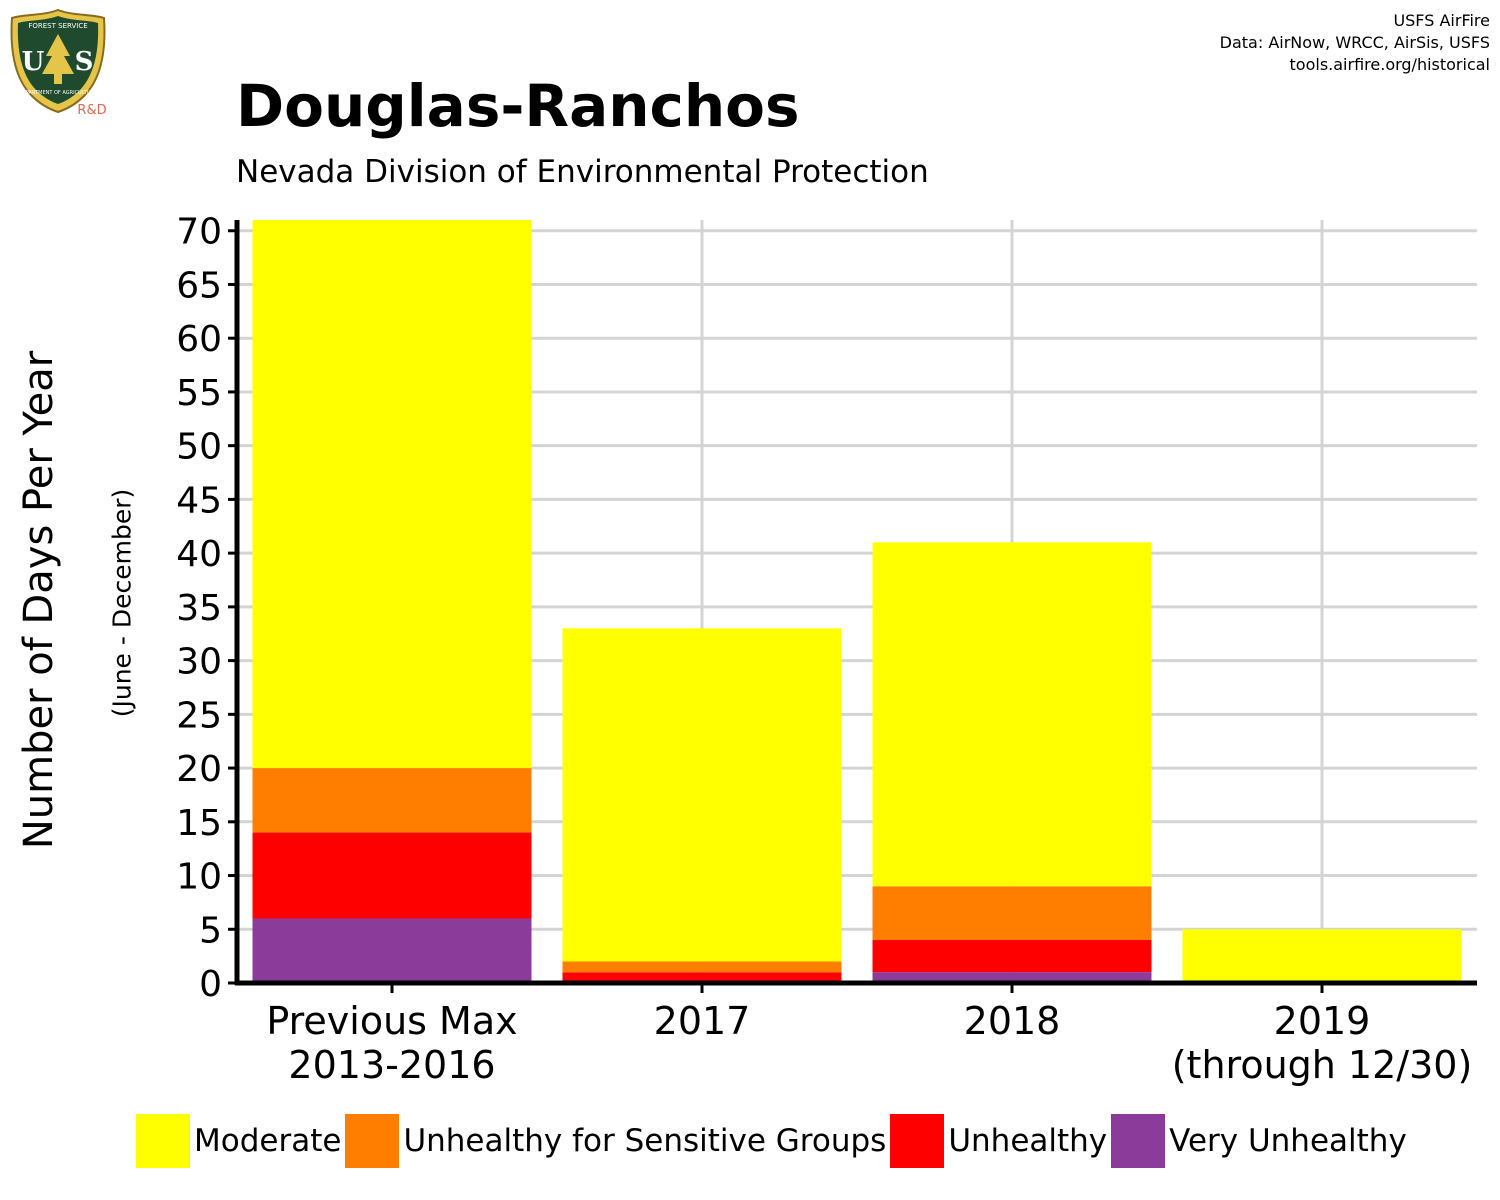 The width and height of the screenshot is (1500, 1200). Describe the element at coordinates (199, 554) in the screenshot. I see `y-tick-label: 40` at that location.